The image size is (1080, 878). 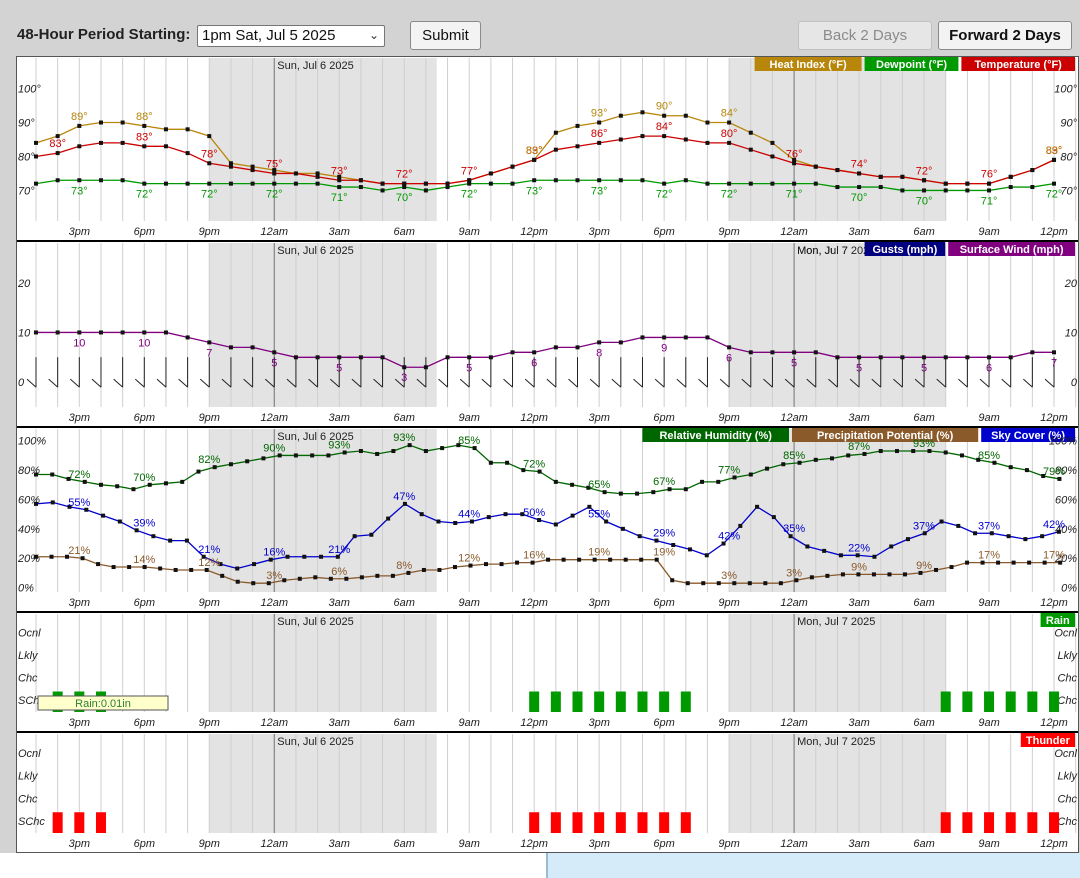 What do you see at coordinates (885, 435) in the screenshot?
I see `legend-swatch` at bounding box center [885, 435].